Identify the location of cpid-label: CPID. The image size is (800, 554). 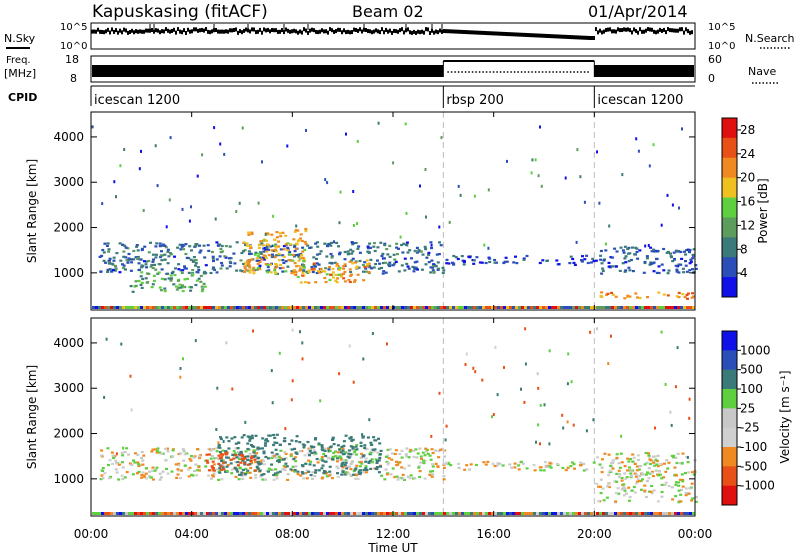
(22, 97).